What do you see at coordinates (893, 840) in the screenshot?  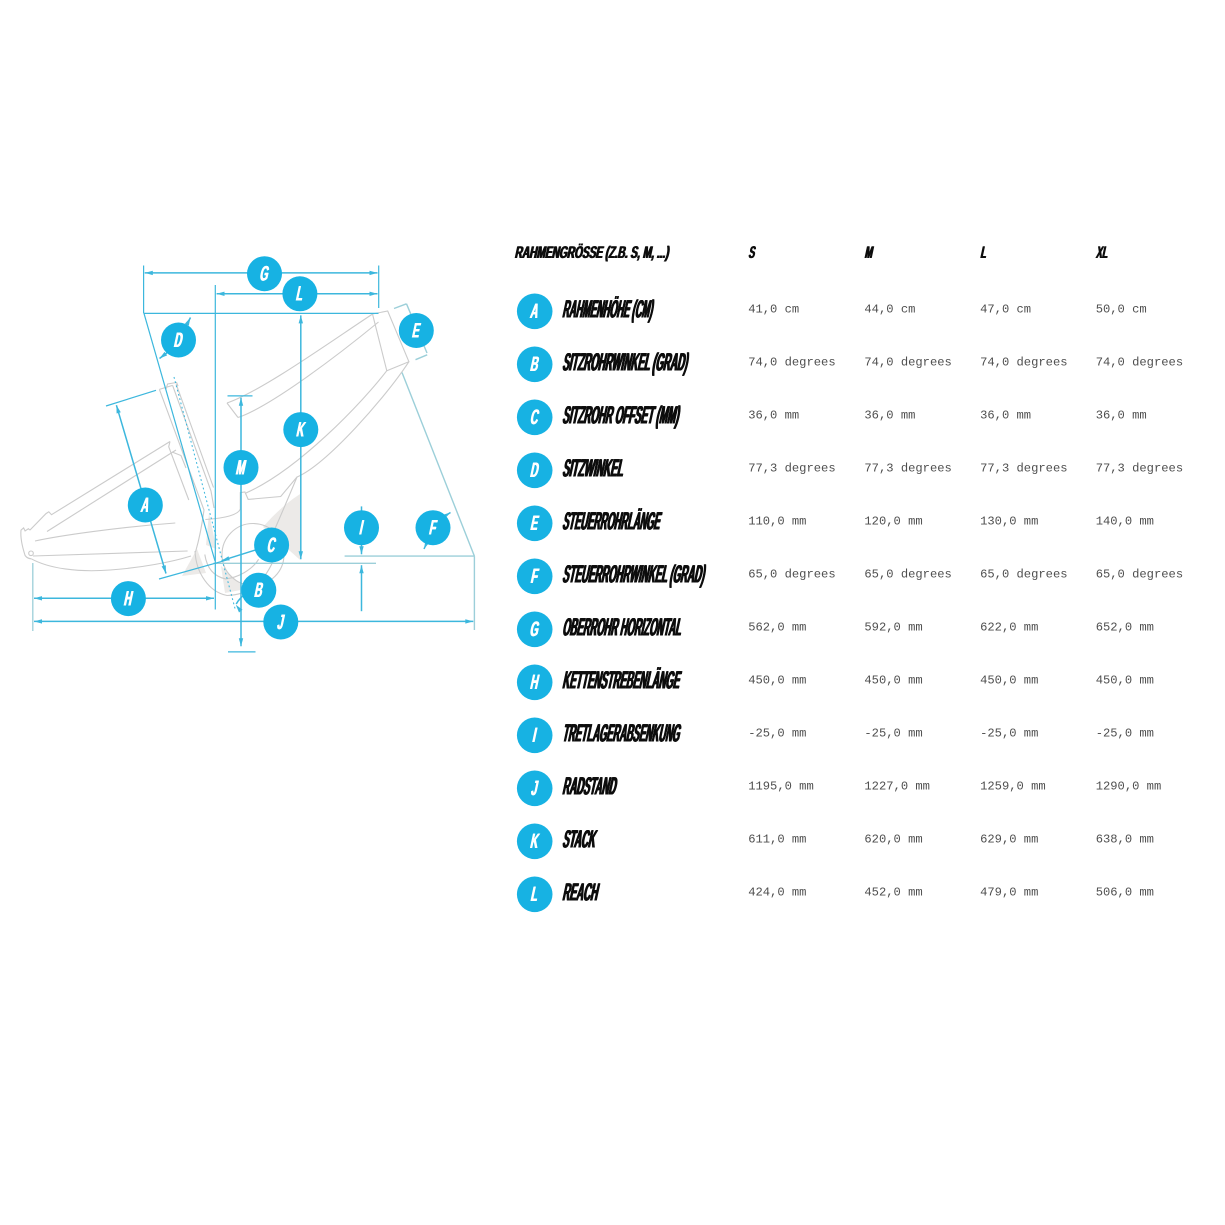 I see `svg-text: 620,0 mm` at bounding box center [893, 840].